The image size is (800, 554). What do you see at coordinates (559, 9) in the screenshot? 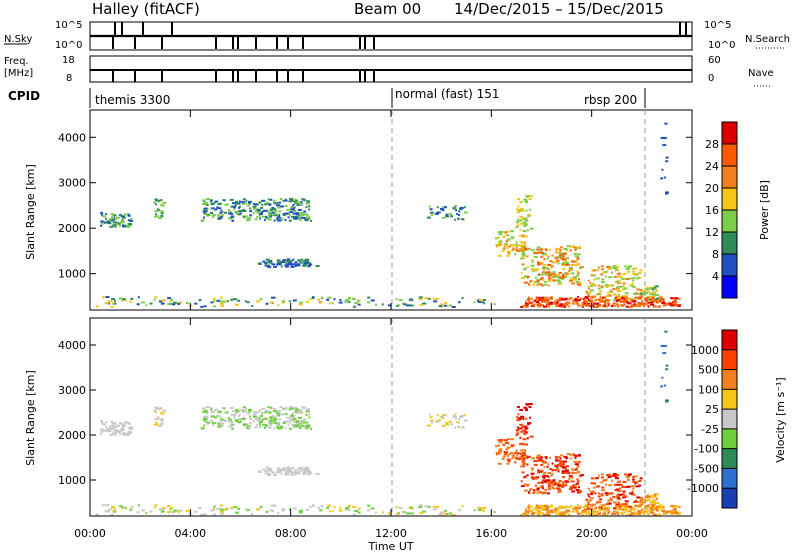
I see `date-range: 14/Dec/2015 – 15/Dec/2015` at bounding box center [559, 9].